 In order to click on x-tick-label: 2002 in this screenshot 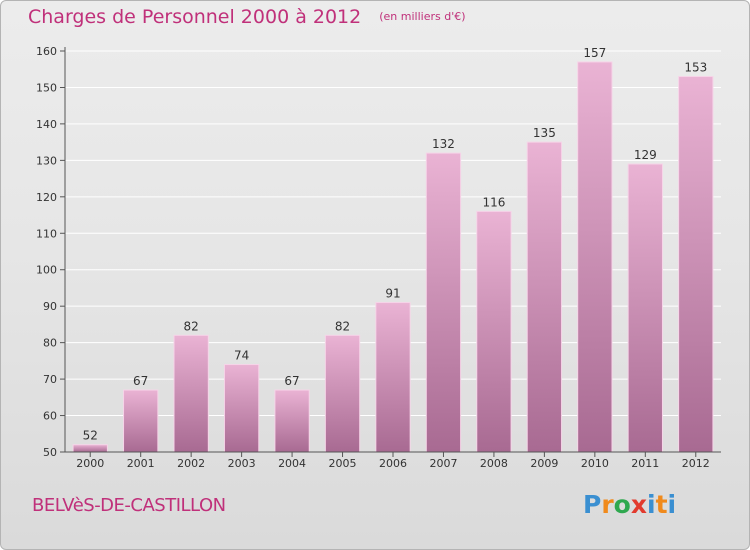, I will do `click(191, 463)`.